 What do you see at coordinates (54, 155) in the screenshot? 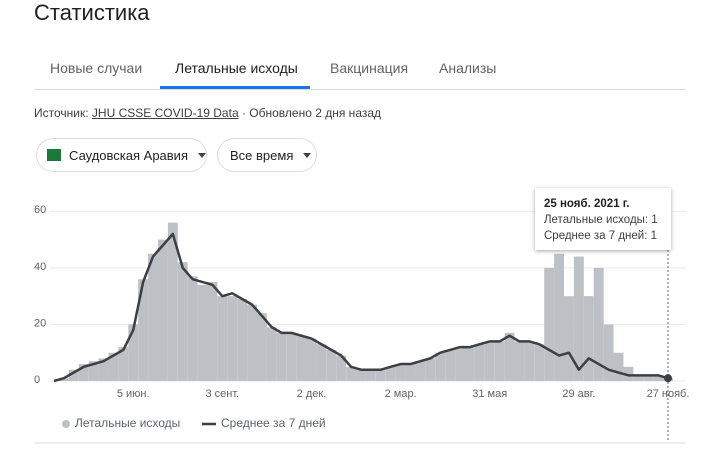
I see `flag-icon` at bounding box center [54, 155].